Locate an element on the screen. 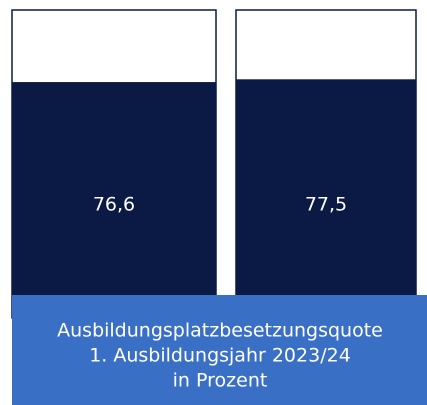 The image size is (427, 405). chart-subtitle: 1. Ausbildungsjahr 2023/24 is located at coordinates (220, 356).